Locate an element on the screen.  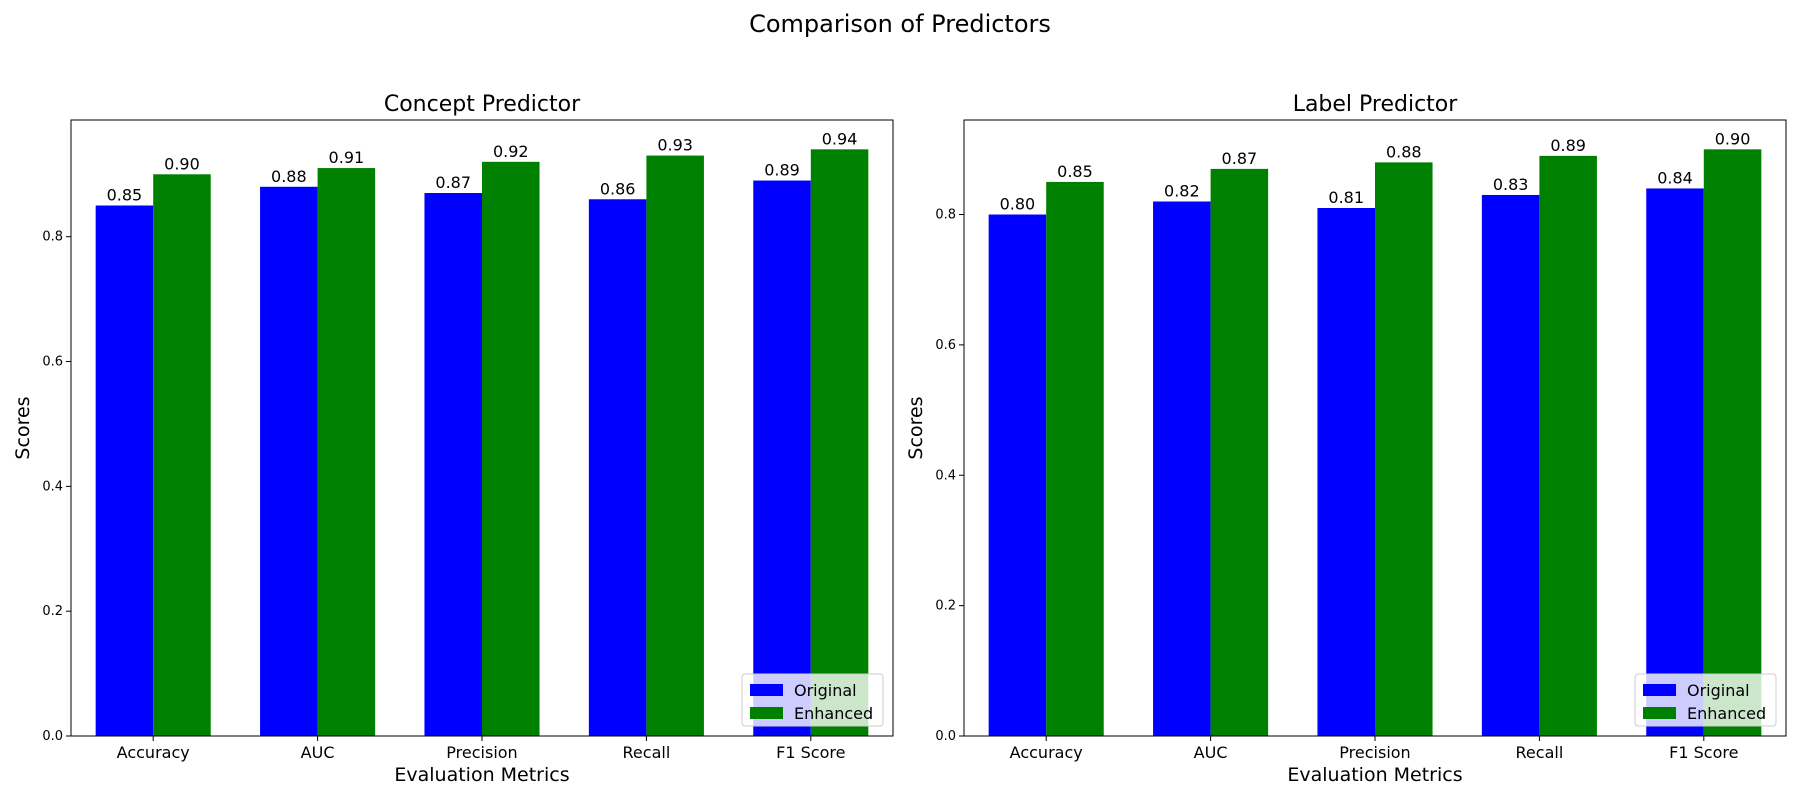
bar-value-label: 0.92 is located at coordinates (511, 151).